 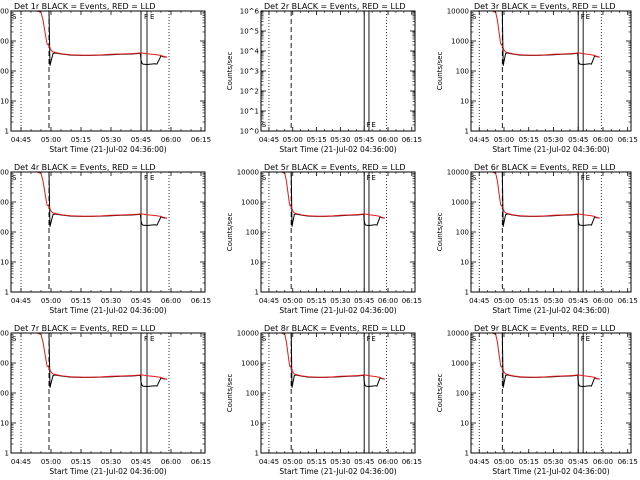 What do you see at coordinates (545, 328) in the screenshot?
I see `panel-title: Det 9r BLACK = Events, RED = LLD` at bounding box center [545, 328].